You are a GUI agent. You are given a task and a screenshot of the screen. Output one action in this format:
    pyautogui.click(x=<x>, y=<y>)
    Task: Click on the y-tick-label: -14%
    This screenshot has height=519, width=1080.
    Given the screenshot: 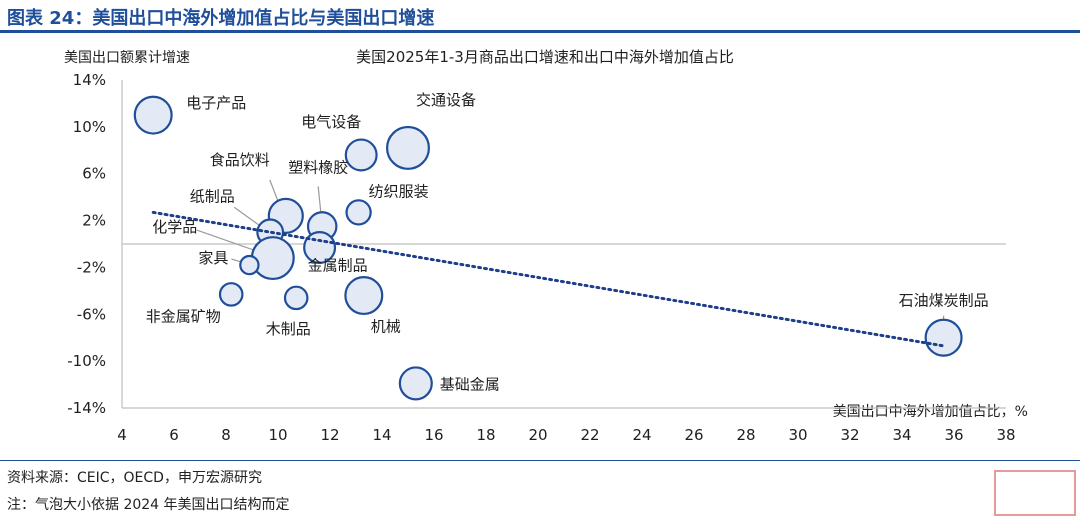 What is the action you would take?
    pyautogui.click(x=86, y=408)
    